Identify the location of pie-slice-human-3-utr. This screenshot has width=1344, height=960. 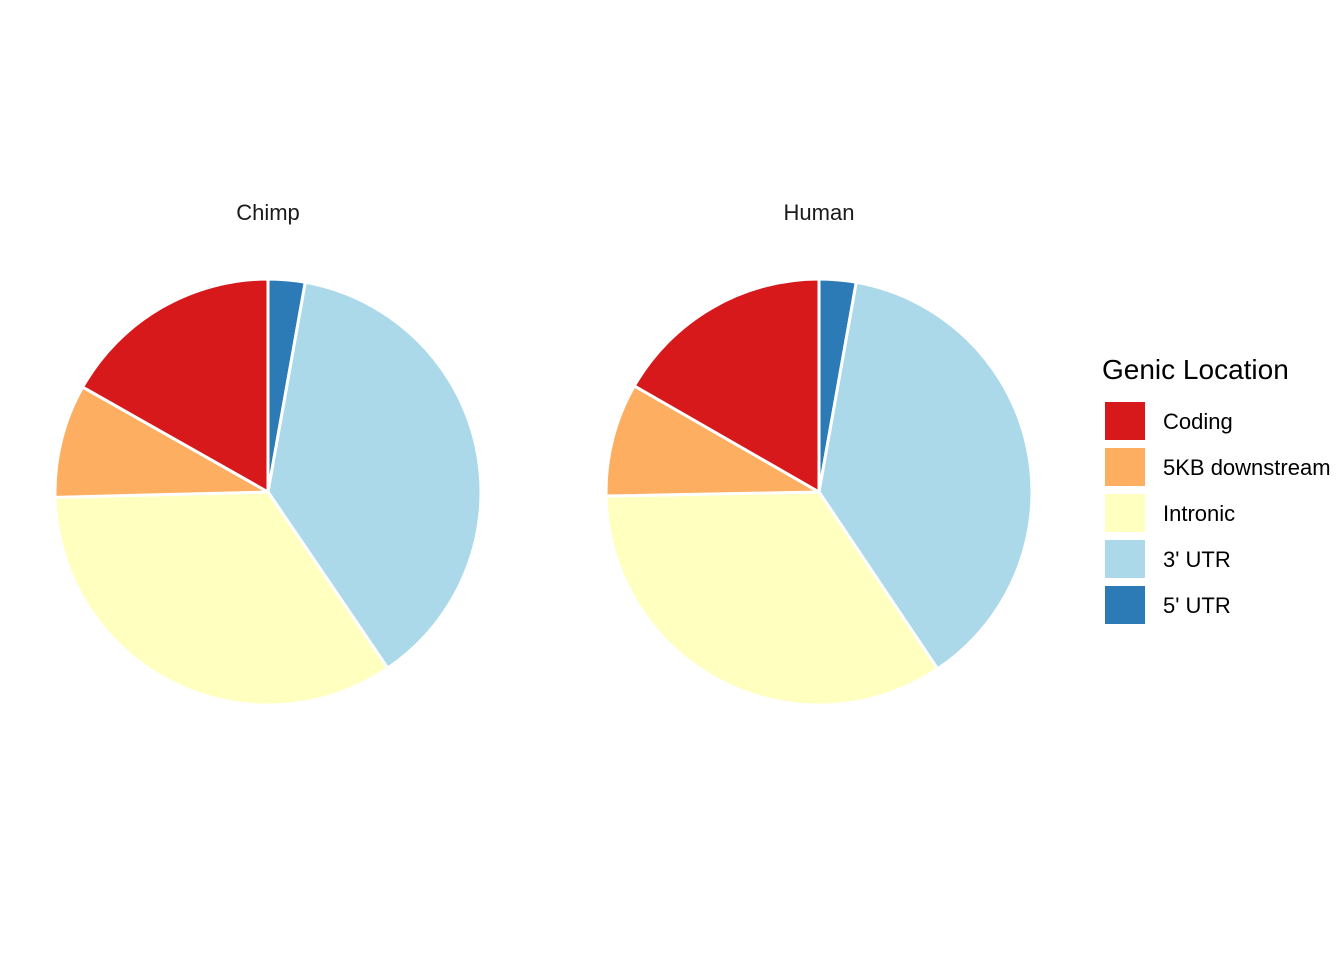
(925, 475).